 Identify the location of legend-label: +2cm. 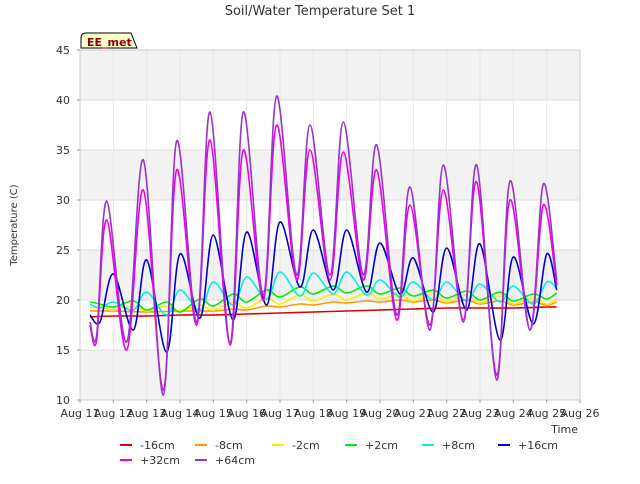
(381, 445).